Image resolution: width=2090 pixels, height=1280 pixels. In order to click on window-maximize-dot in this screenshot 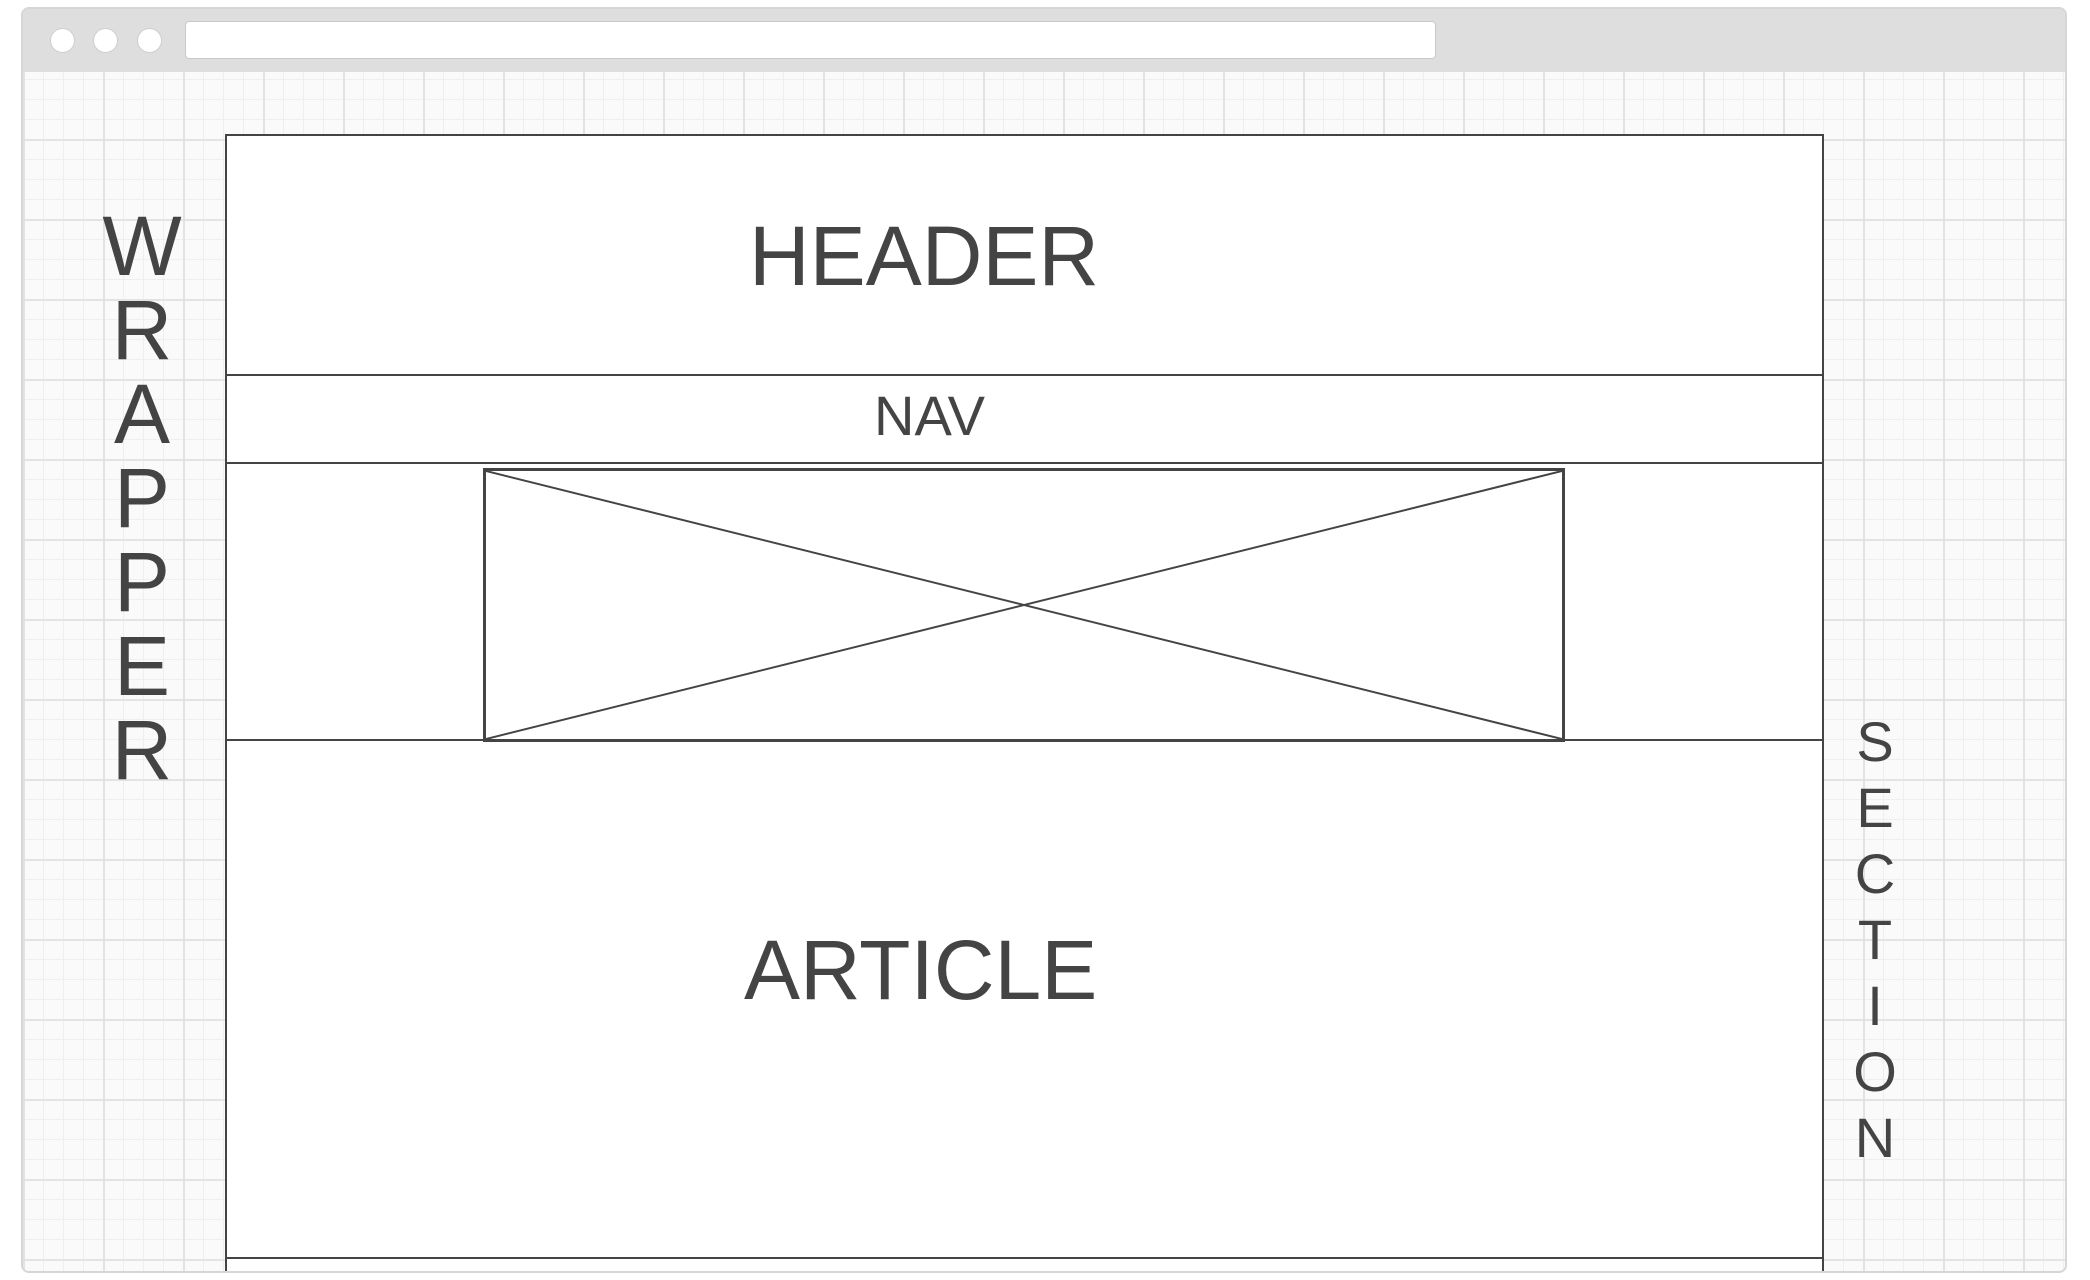, I will do `click(149, 40)`.